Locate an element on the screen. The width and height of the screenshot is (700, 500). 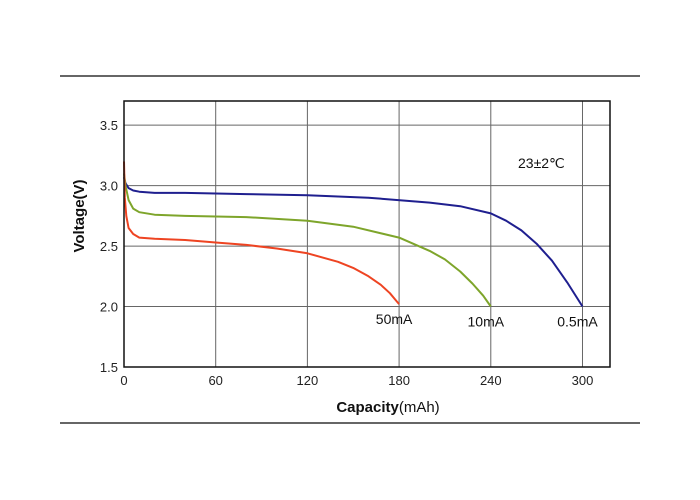
temperature-annotation: 23±2℃ is located at coordinates (541, 163).